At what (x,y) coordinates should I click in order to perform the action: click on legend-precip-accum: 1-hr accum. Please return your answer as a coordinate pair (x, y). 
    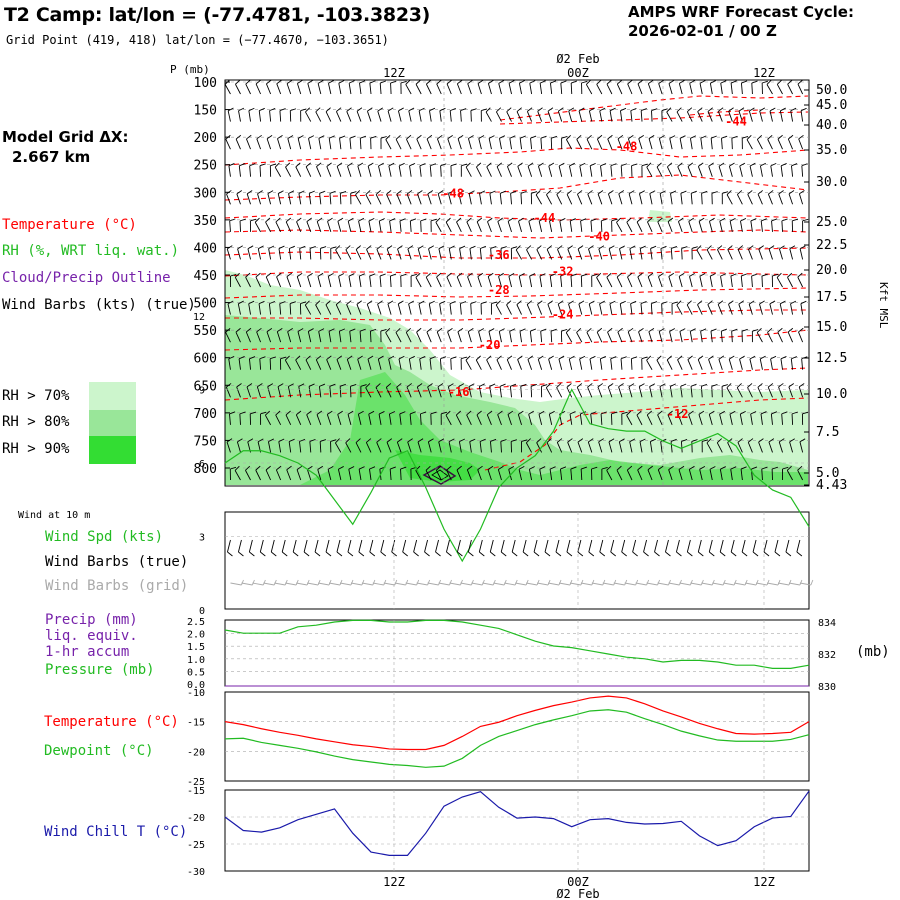
    Looking at the image, I should click on (87, 652).